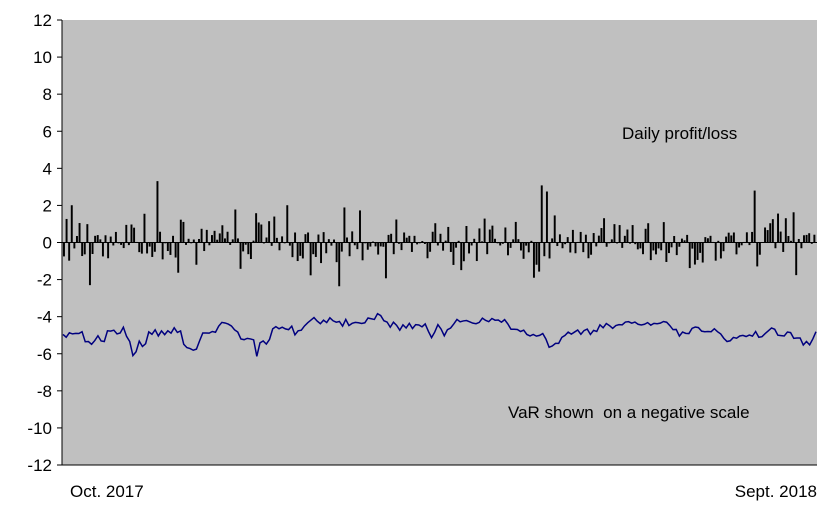 This screenshot has height=507, width=823. What do you see at coordinates (42, 20) in the screenshot?
I see `y-tick-label: 12` at bounding box center [42, 20].